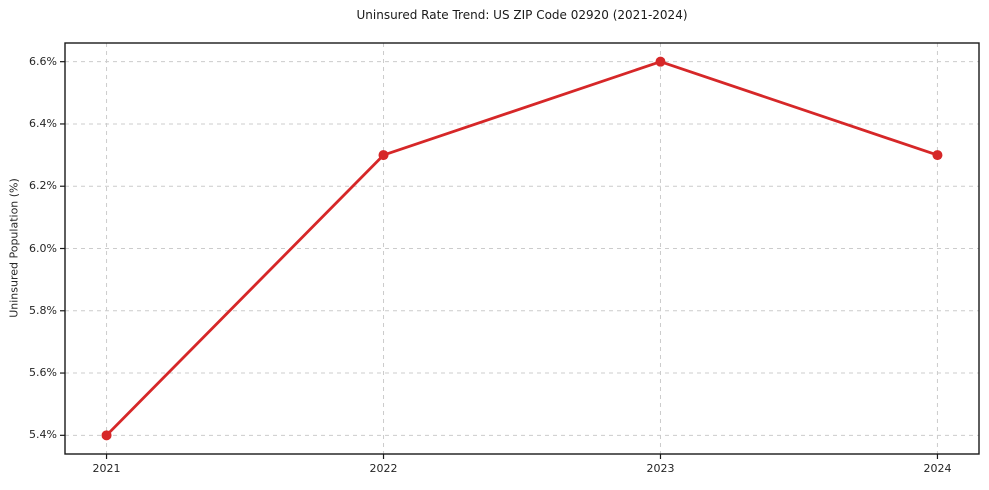 The width and height of the screenshot is (989, 490). What do you see at coordinates (43, 123) in the screenshot?
I see `y-tick-label: 6.4%` at bounding box center [43, 123].